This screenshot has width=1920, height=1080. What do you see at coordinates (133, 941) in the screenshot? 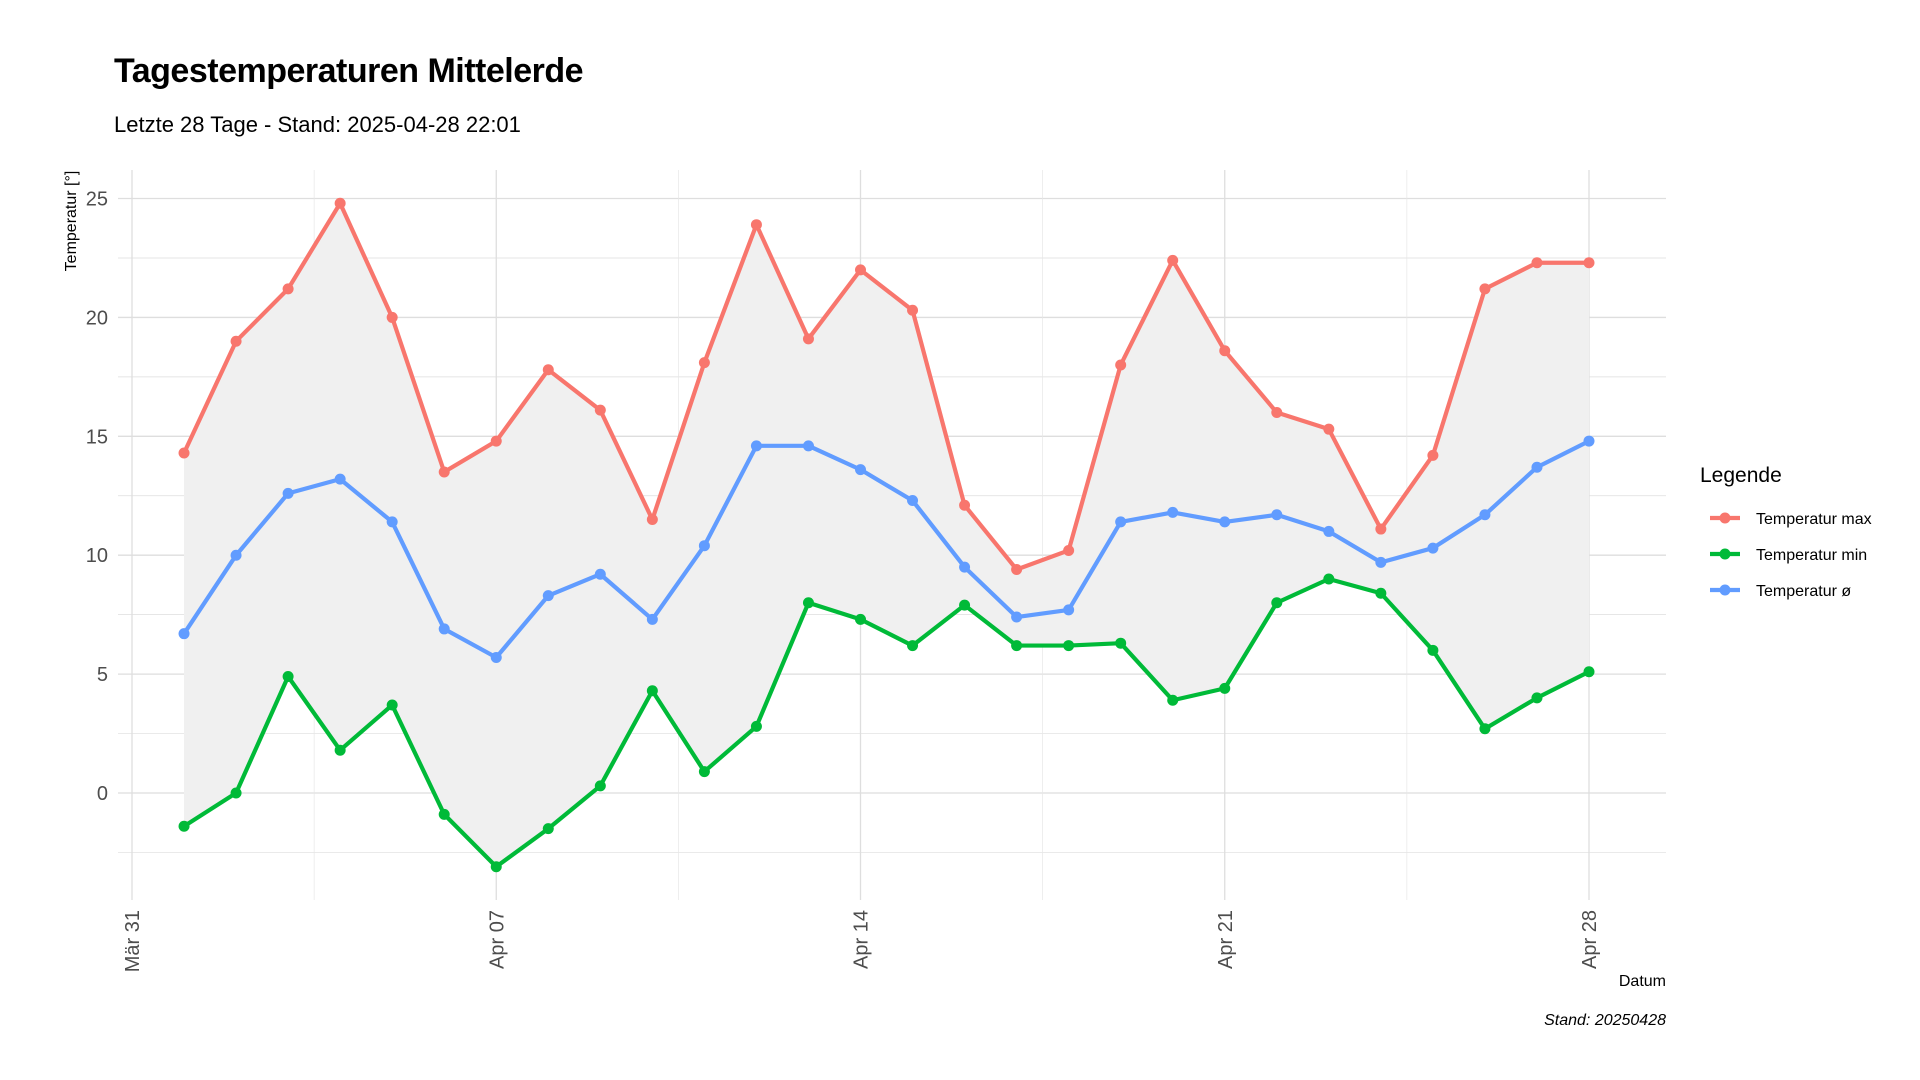
I see `x-tick-label: Mär 31` at bounding box center [133, 941].